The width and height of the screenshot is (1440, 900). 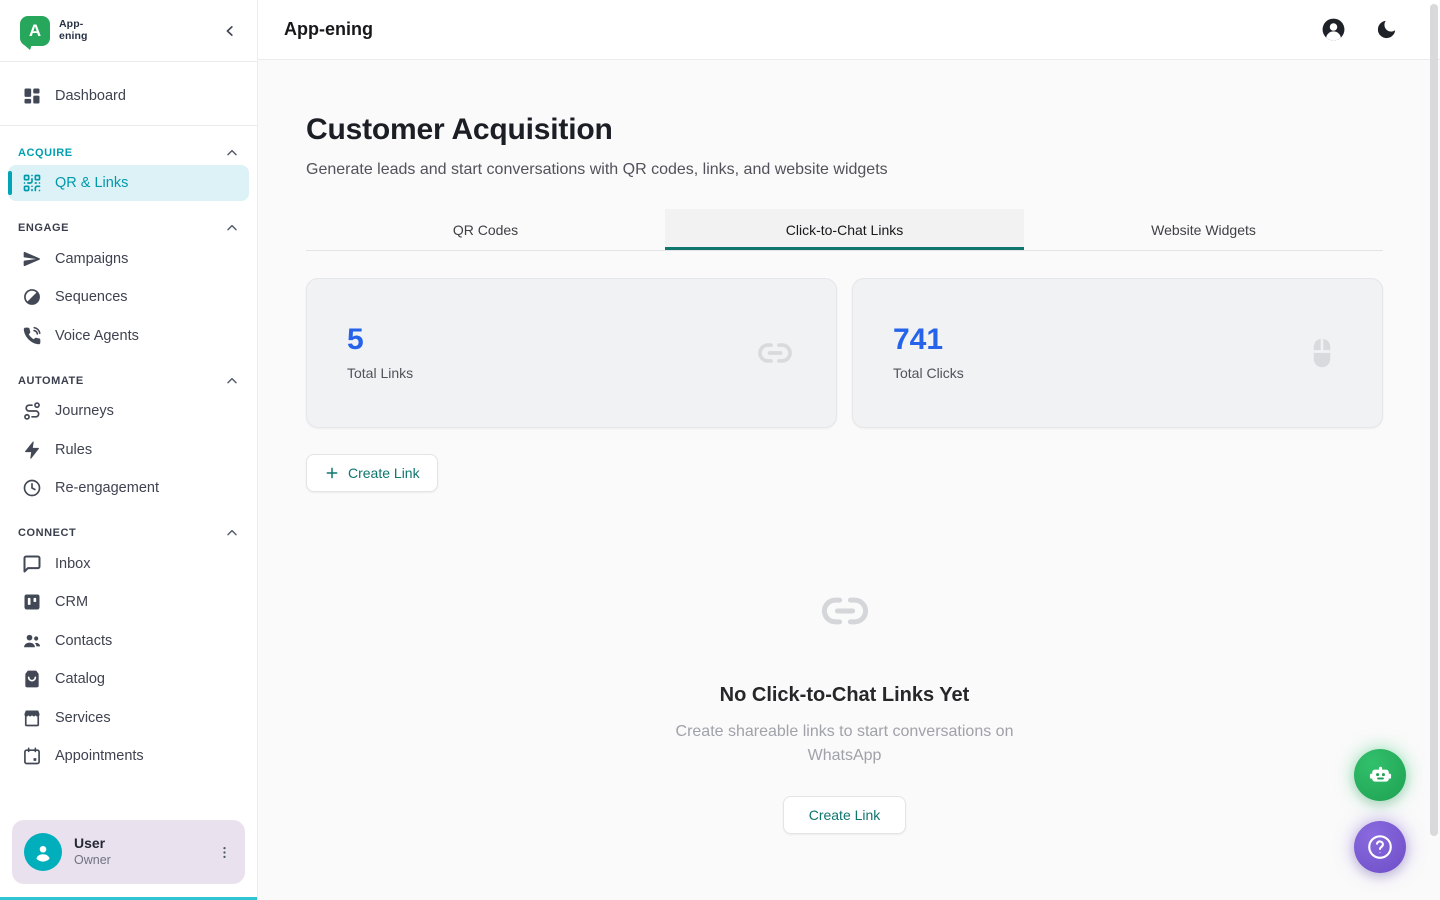 I want to click on section-label: AUTOMATE, so click(x=51, y=380).